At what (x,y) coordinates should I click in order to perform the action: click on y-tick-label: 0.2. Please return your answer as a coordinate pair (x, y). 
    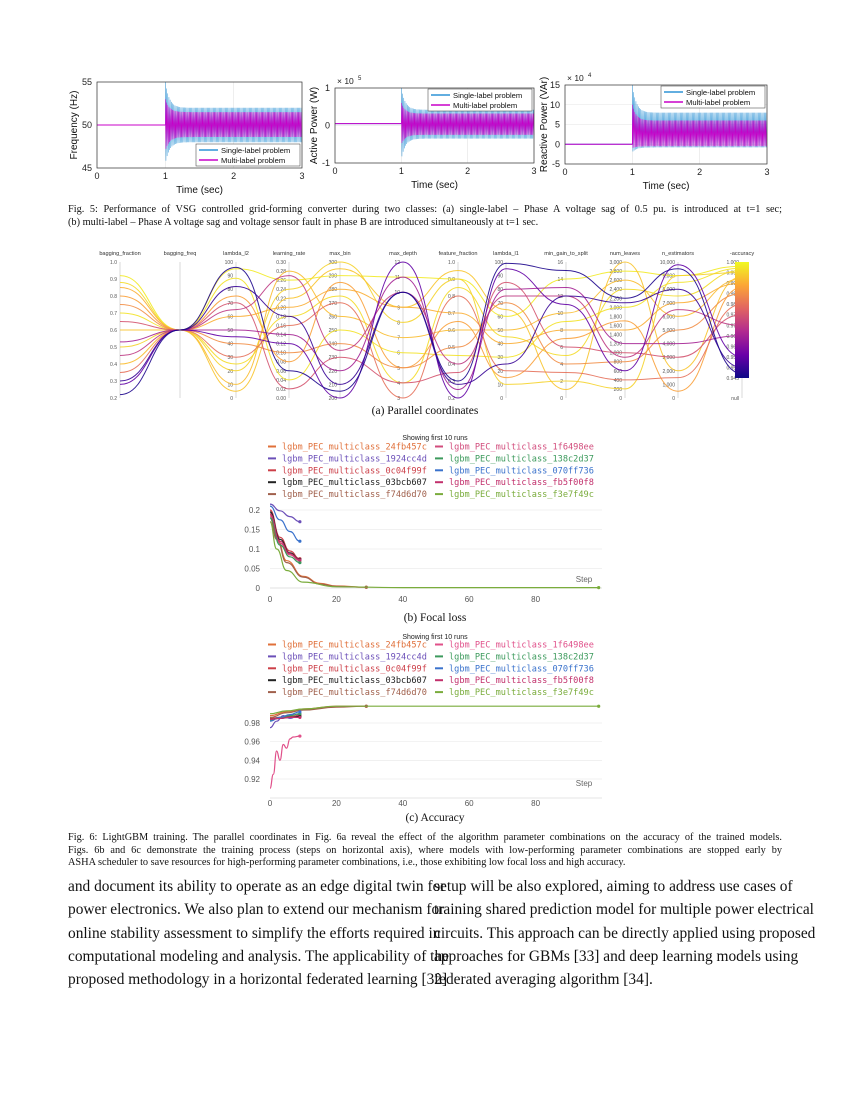
    Looking at the image, I should click on (255, 510).